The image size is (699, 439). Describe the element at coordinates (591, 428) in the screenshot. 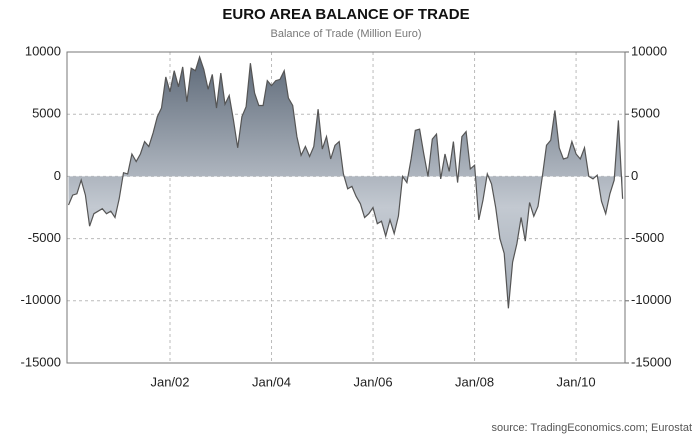

I see `source-note: source: TradingEconomics.com; Eurostat` at that location.